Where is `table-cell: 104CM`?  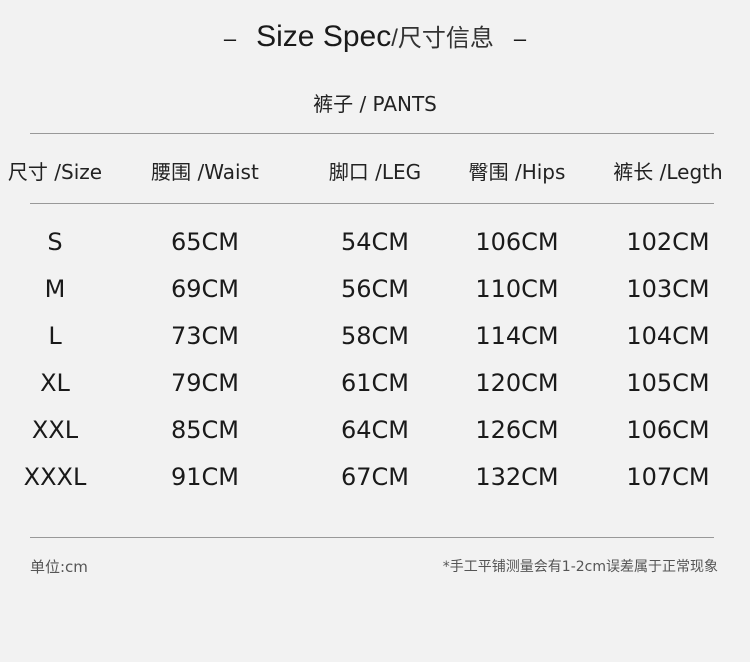
table-cell: 104CM is located at coordinates (668, 336).